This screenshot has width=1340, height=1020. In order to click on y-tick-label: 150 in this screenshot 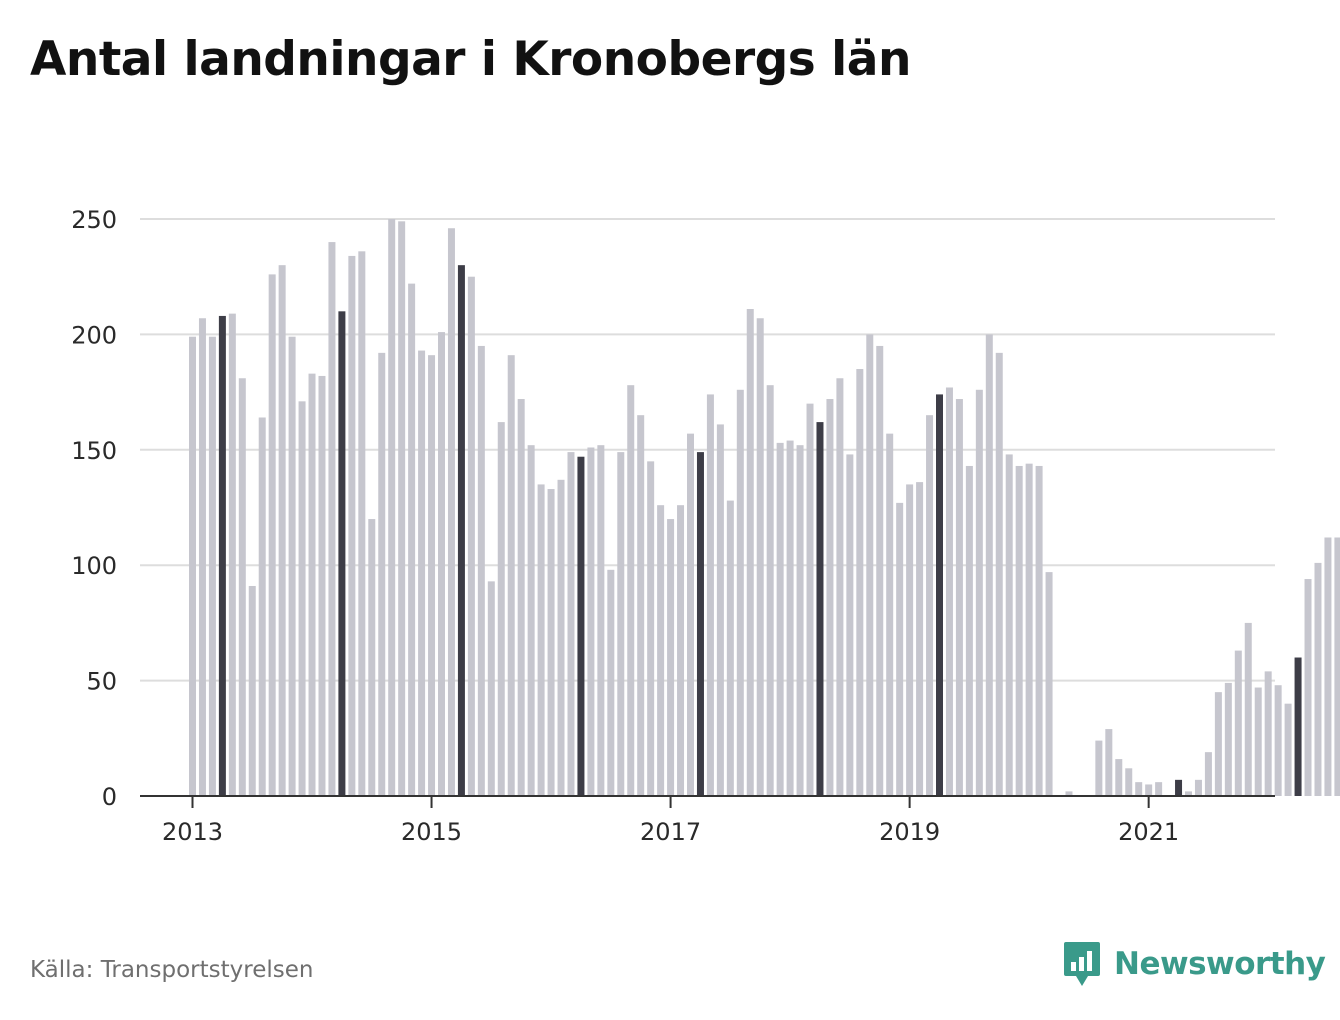, I will do `click(94, 451)`.